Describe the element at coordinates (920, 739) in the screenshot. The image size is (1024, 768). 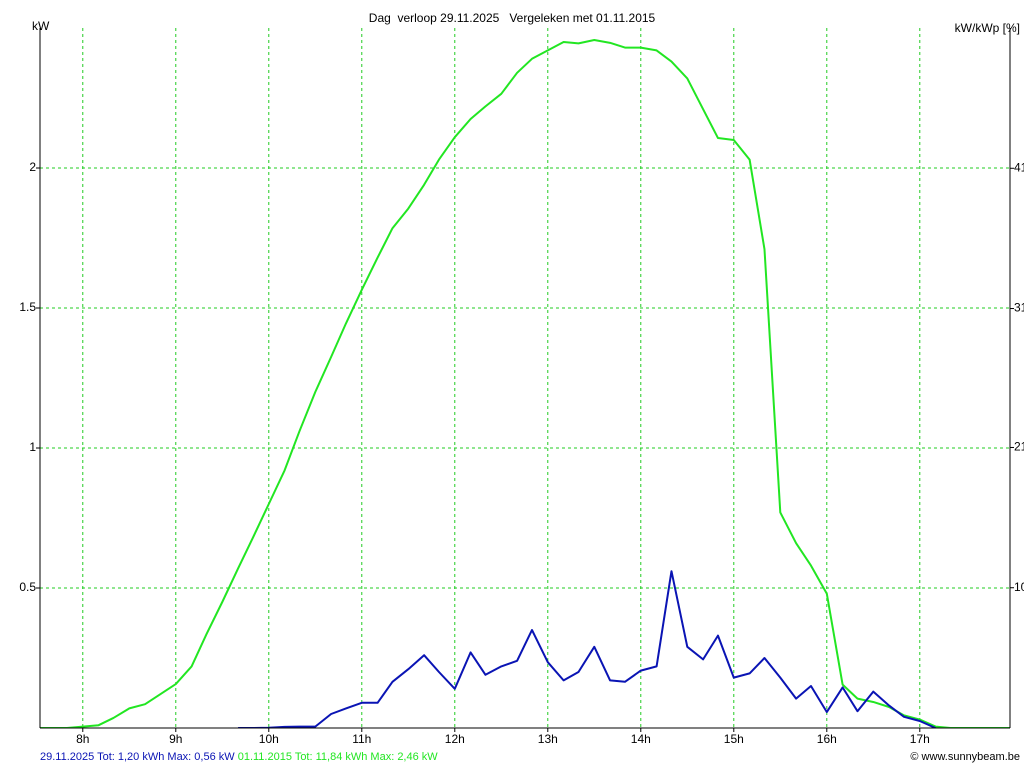
I see `x-tick-label: 17h` at that location.